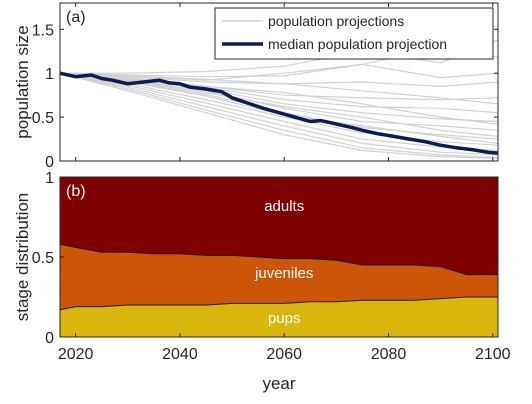  What do you see at coordinates (180, 354) in the screenshot?
I see `panel-b-x-tick-label-2040: 2040` at bounding box center [180, 354].